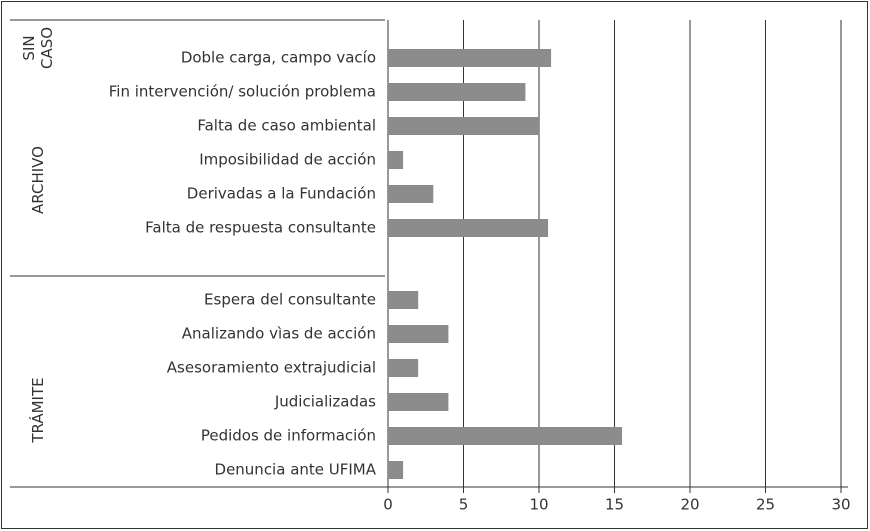  Describe the element at coordinates (242, 92) in the screenshot. I see `y-tick-label: Fin intervención/ solución problema` at that location.